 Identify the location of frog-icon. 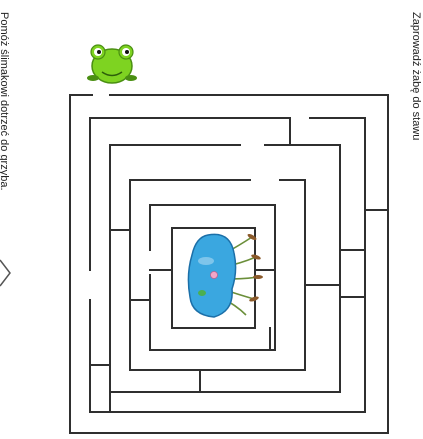
(112, 64).